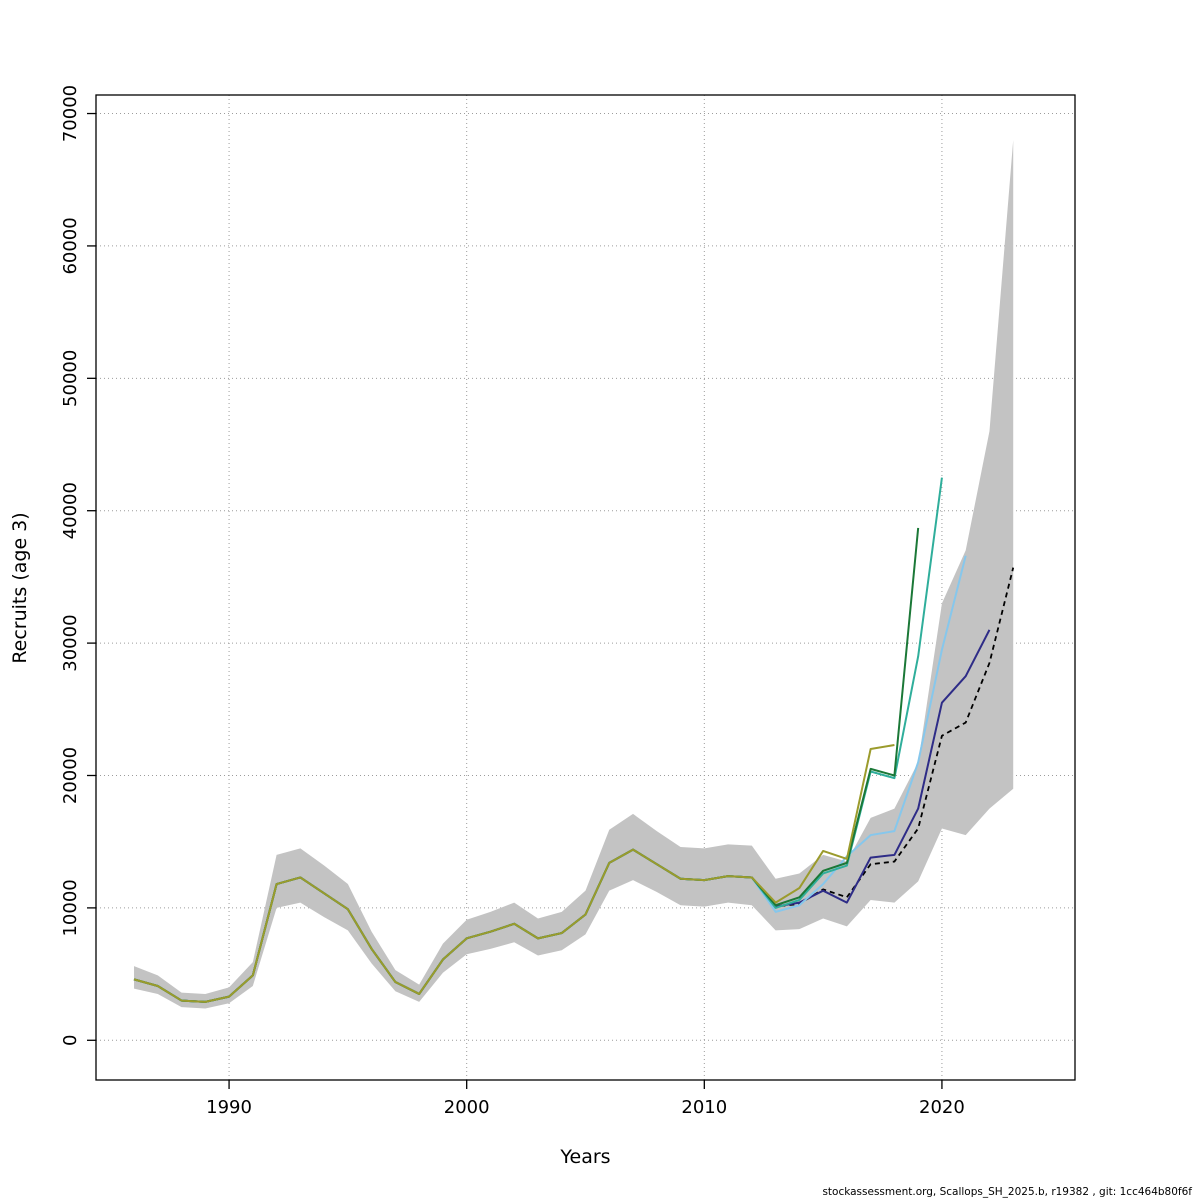 The width and height of the screenshot is (1200, 1200). Describe the element at coordinates (514, 873) in the screenshot. I see `series-line-retro-peel-2018` at that location.